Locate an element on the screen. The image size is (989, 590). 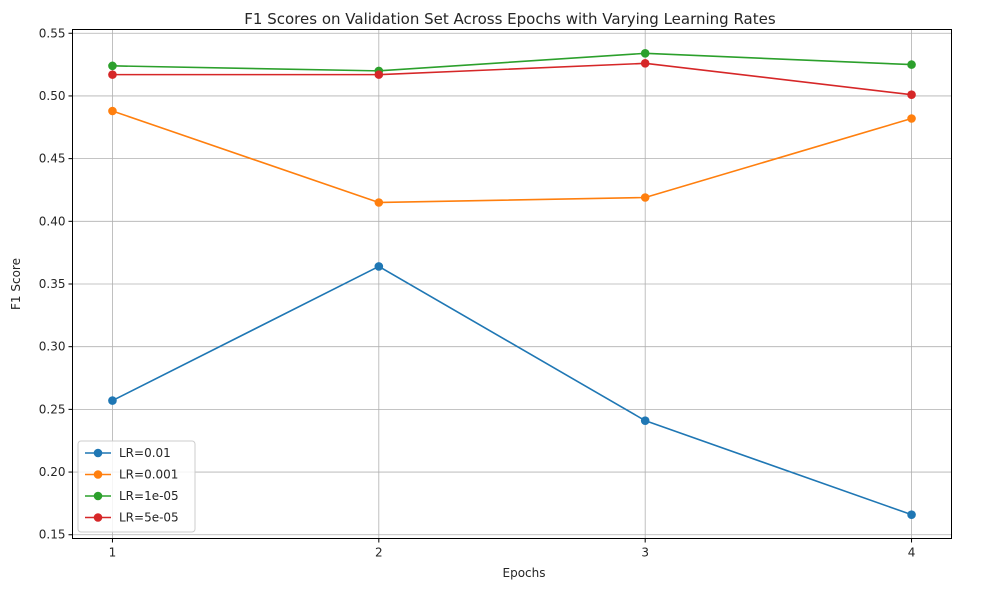
legend: LR=0.01 LR=0.001 LR=1e-05 LR=5e-05 is located at coordinates (136, 486).